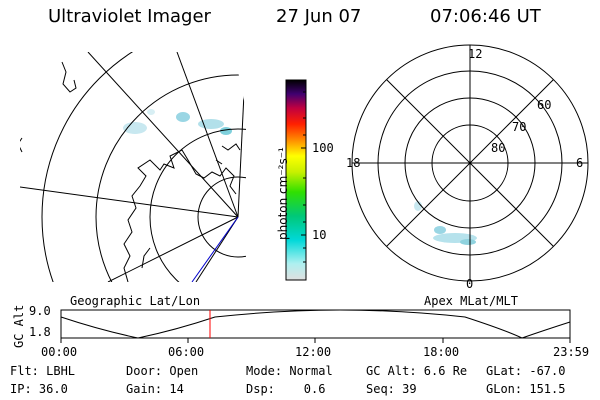 Image resolution: width=600 pixels, height=400 pixels. I want to click on colorbar-gradient, so click(296, 180).